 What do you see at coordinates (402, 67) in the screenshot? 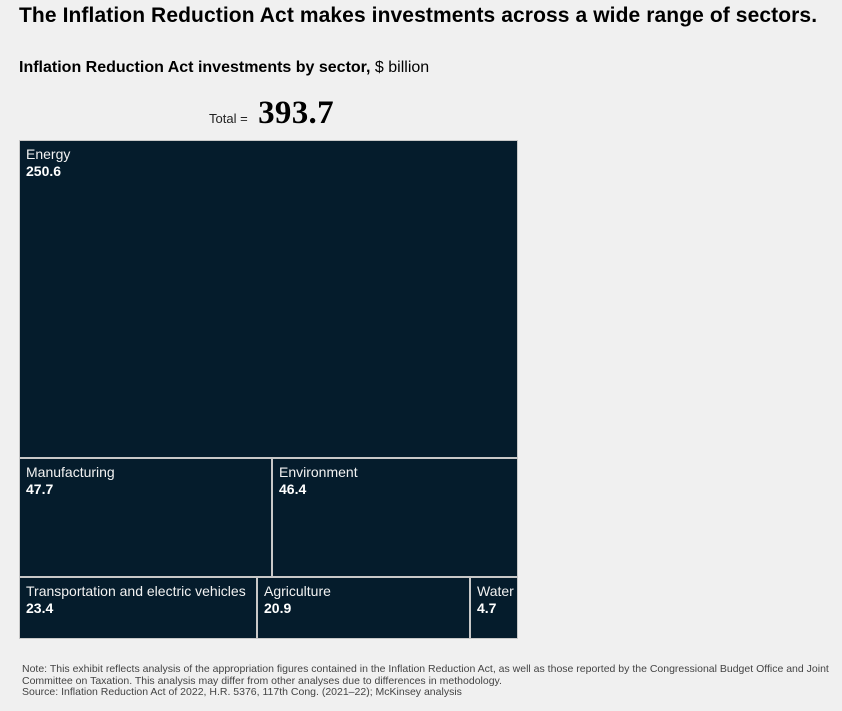
I see `subtitle-unit: $ billion` at bounding box center [402, 67].